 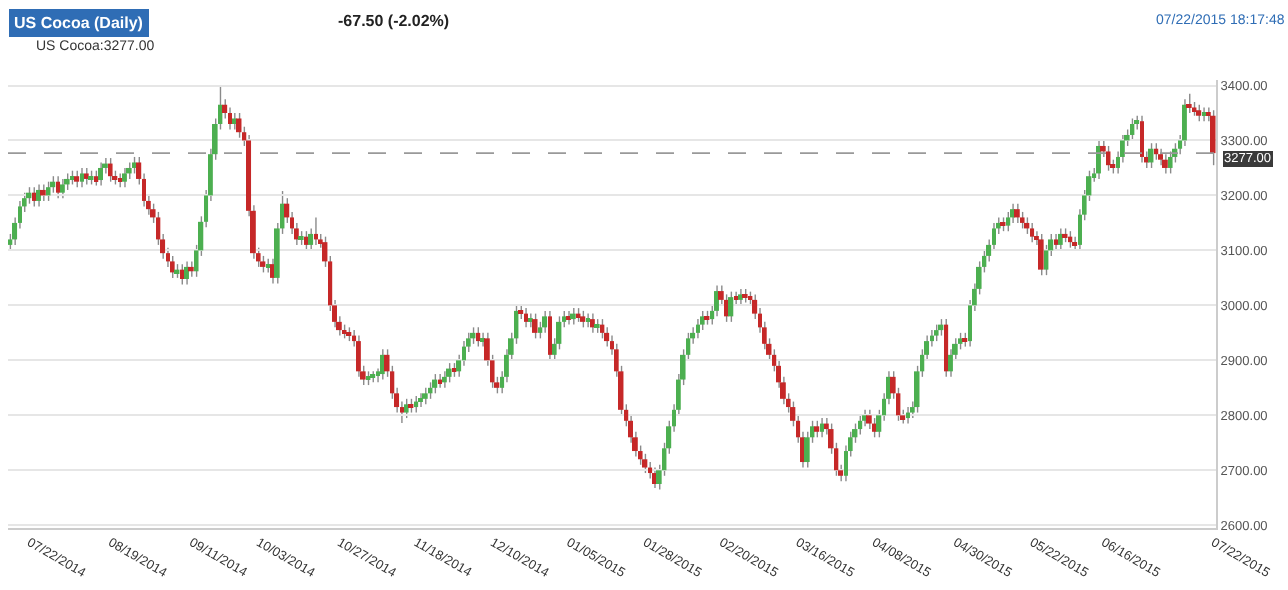 I want to click on chart-title: US Cocoa (Daily), so click(x=79, y=23).